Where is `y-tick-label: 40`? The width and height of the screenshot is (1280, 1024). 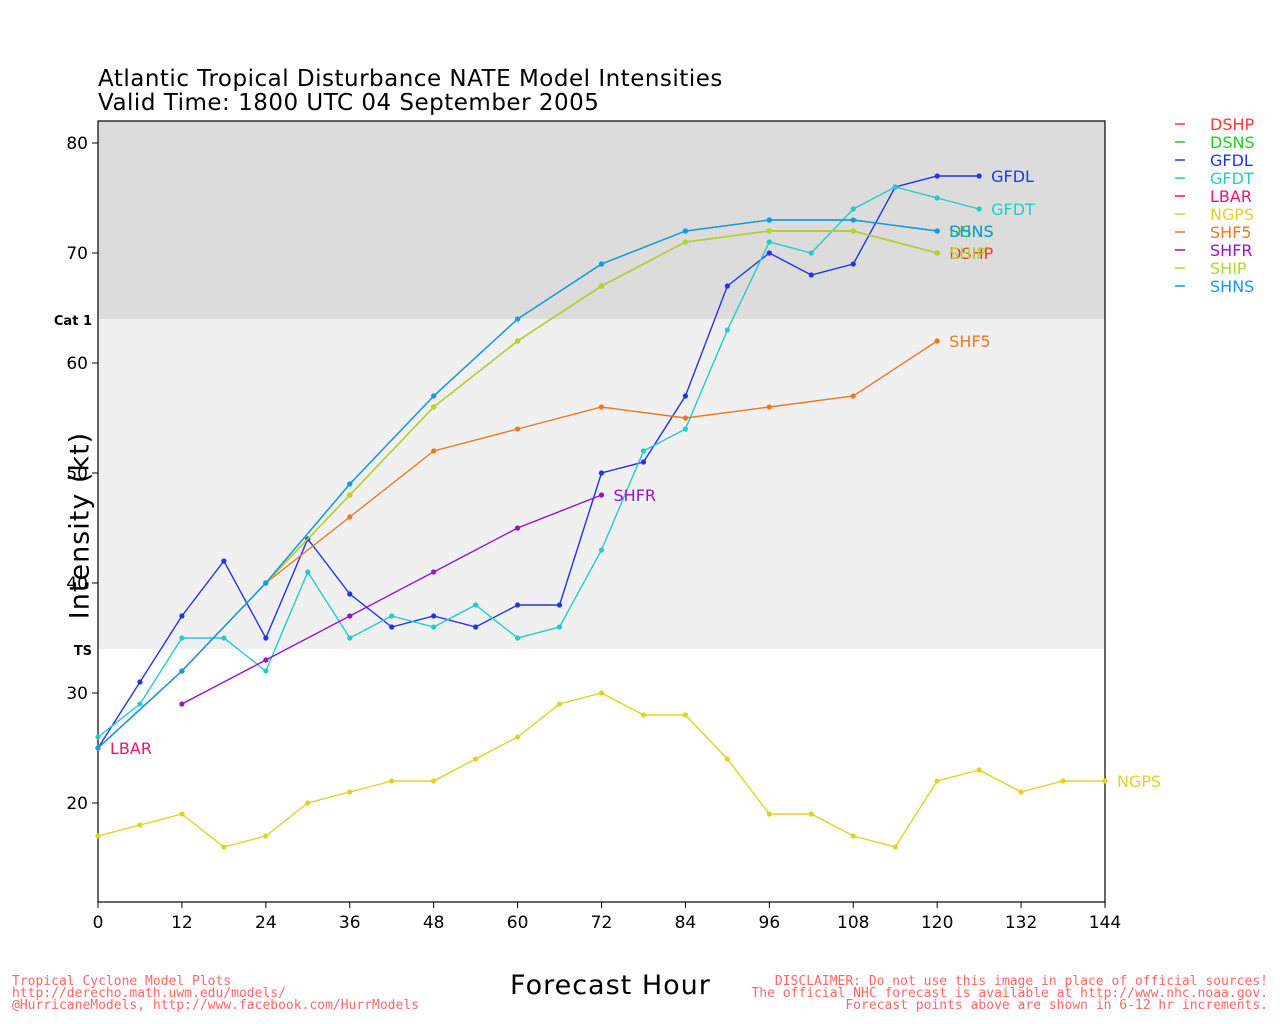
y-tick-label: 40 is located at coordinates (77, 584).